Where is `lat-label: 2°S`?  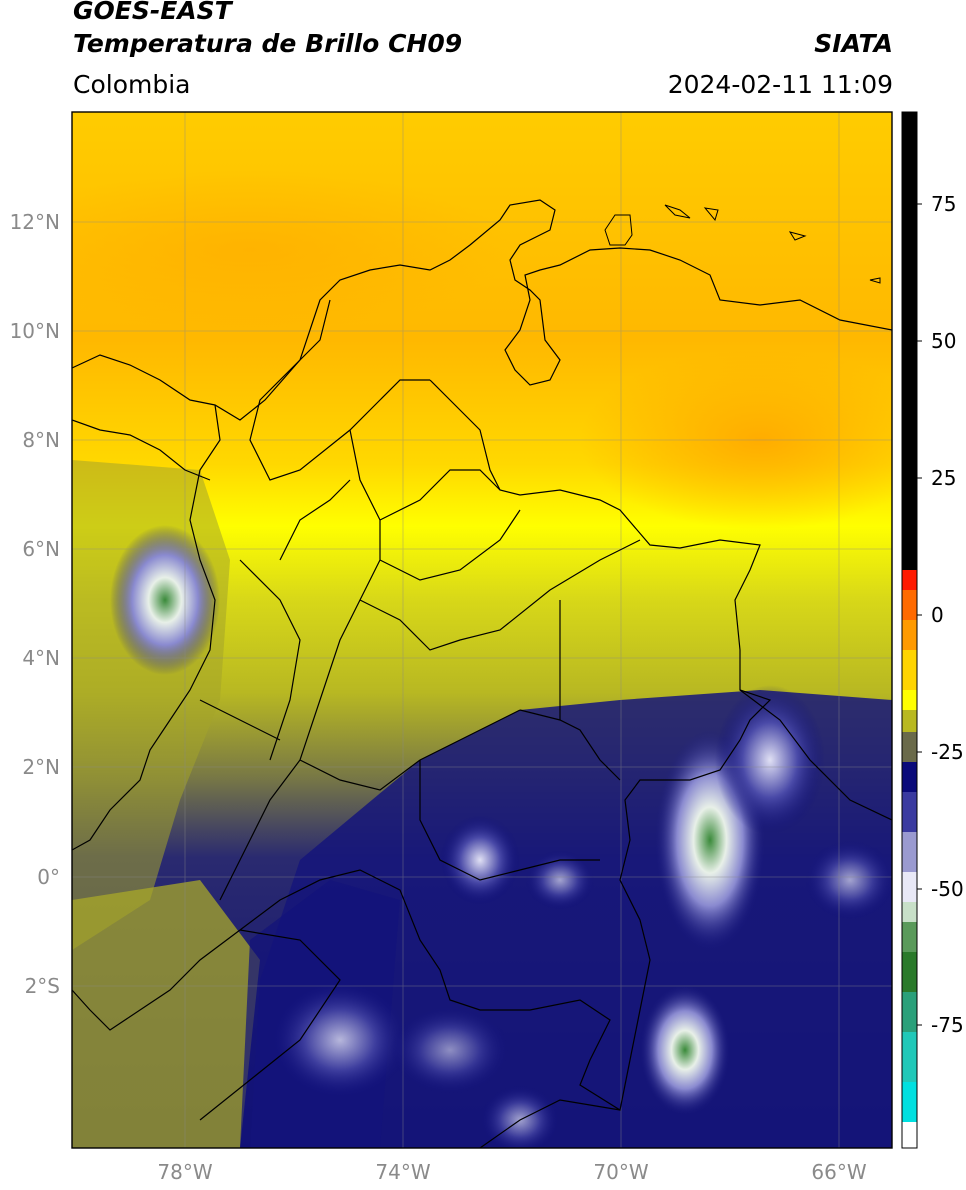
lat-label: 2°S is located at coordinates (42, 986).